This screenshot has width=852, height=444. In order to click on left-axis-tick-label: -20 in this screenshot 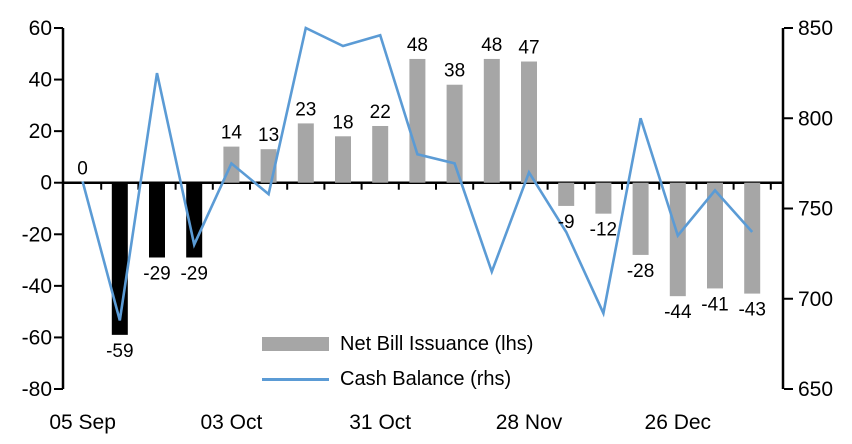, I will do `click(37, 234)`.